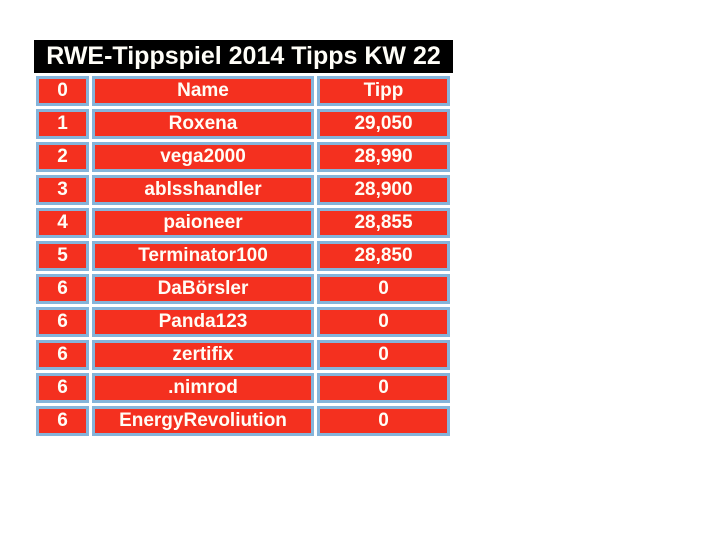 The height and width of the screenshot is (552, 720). Describe the element at coordinates (383, 124) in the screenshot. I see `cell-tipp: 29,050` at that location.